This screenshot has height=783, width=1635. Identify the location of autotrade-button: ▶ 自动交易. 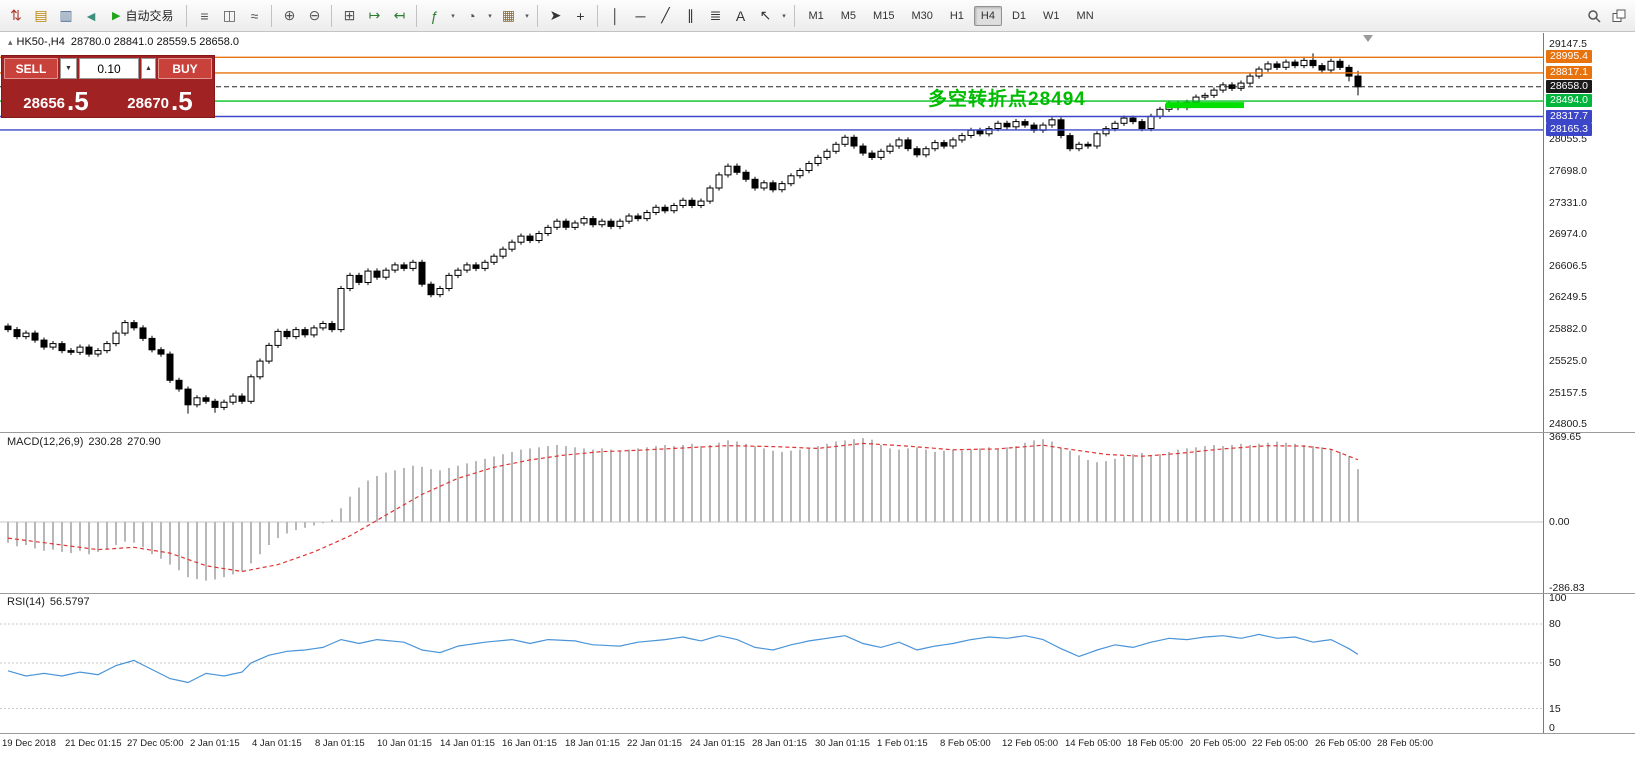
(142, 15).